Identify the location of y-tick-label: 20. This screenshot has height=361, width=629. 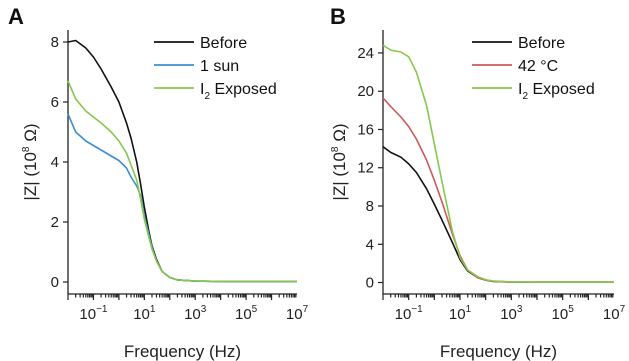
(365, 91).